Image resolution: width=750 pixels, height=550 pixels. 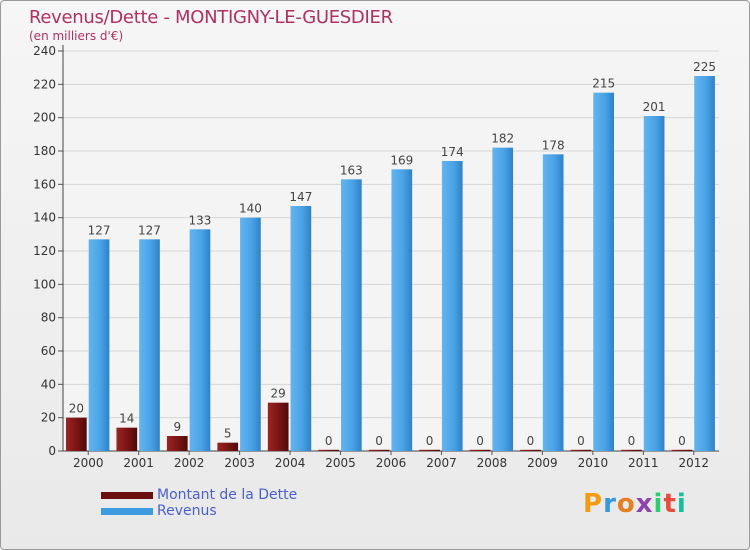 I want to click on y-tick-label: 40, so click(x=48, y=384).